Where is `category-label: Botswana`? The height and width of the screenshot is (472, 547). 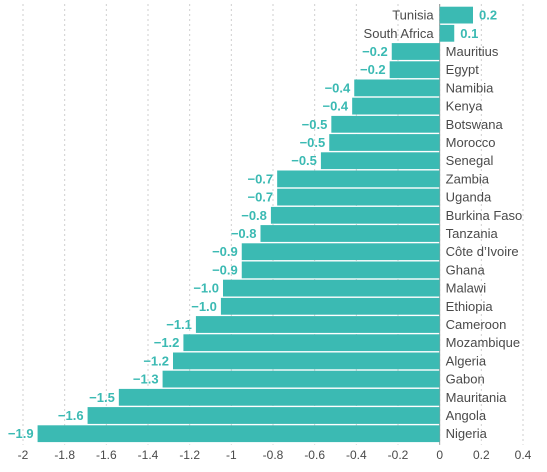
category-label: Botswana is located at coordinates (475, 124).